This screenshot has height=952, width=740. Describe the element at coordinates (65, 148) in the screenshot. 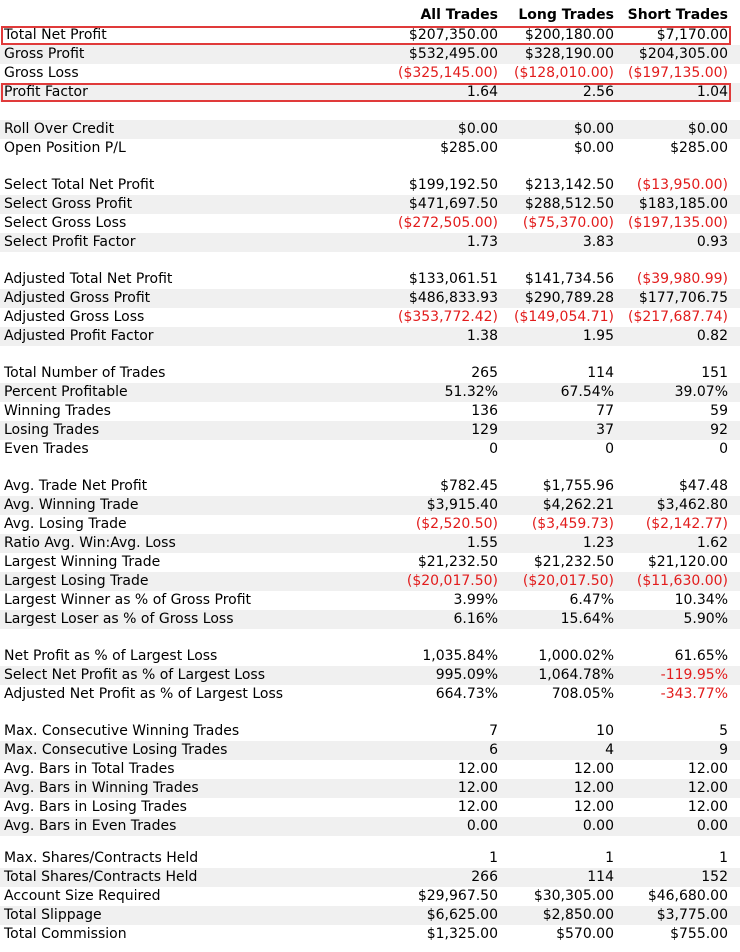

I see `row-label: Open Position P/L` at that location.